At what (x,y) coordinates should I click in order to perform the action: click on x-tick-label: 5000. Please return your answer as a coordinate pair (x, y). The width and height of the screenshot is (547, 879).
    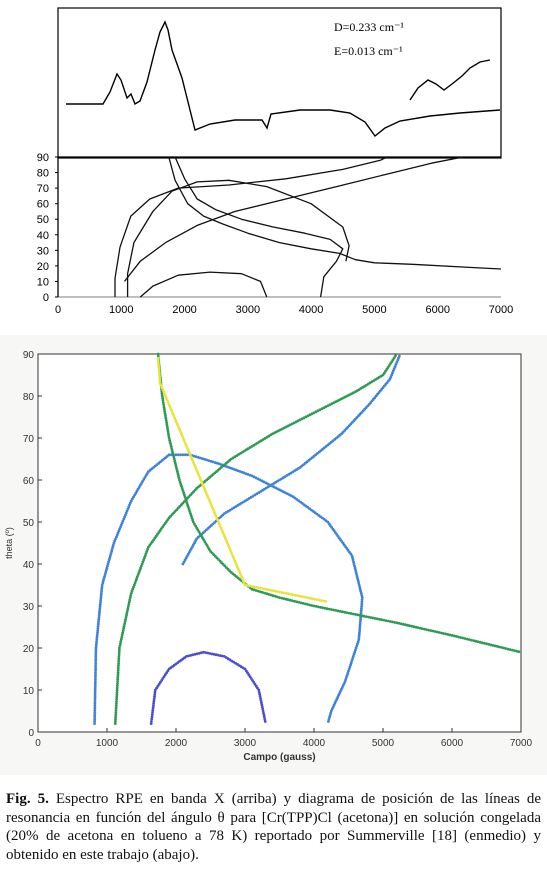
    Looking at the image, I should click on (383, 743).